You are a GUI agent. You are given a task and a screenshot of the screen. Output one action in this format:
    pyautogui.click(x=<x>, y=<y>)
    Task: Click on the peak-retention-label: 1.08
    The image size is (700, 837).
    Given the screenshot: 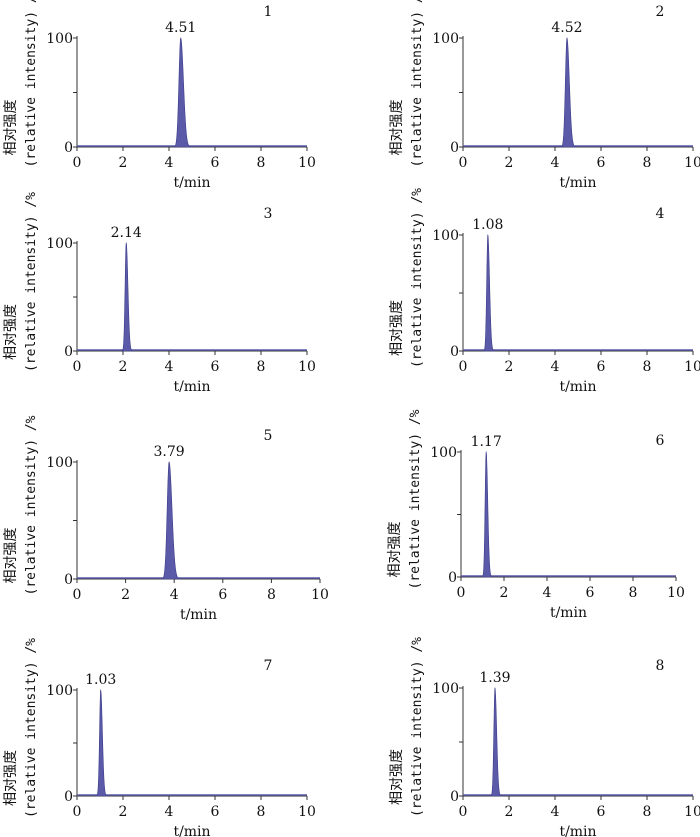 What is the action you would take?
    pyautogui.click(x=487, y=225)
    